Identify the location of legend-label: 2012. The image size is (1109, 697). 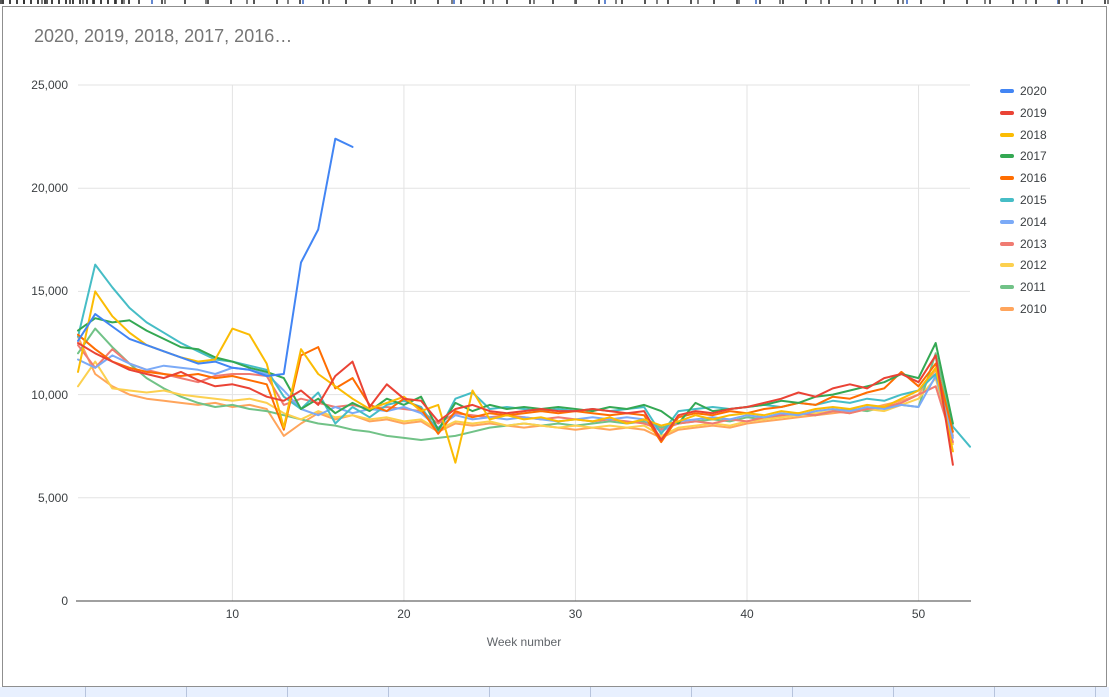
(1033, 265).